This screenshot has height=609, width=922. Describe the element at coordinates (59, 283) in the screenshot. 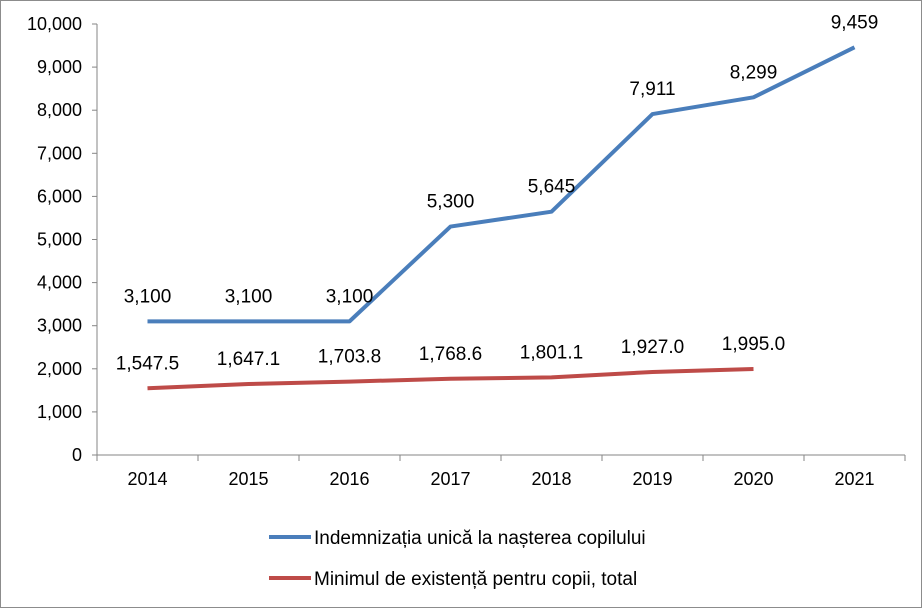

I see `y-tick-label: 4,000` at that location.